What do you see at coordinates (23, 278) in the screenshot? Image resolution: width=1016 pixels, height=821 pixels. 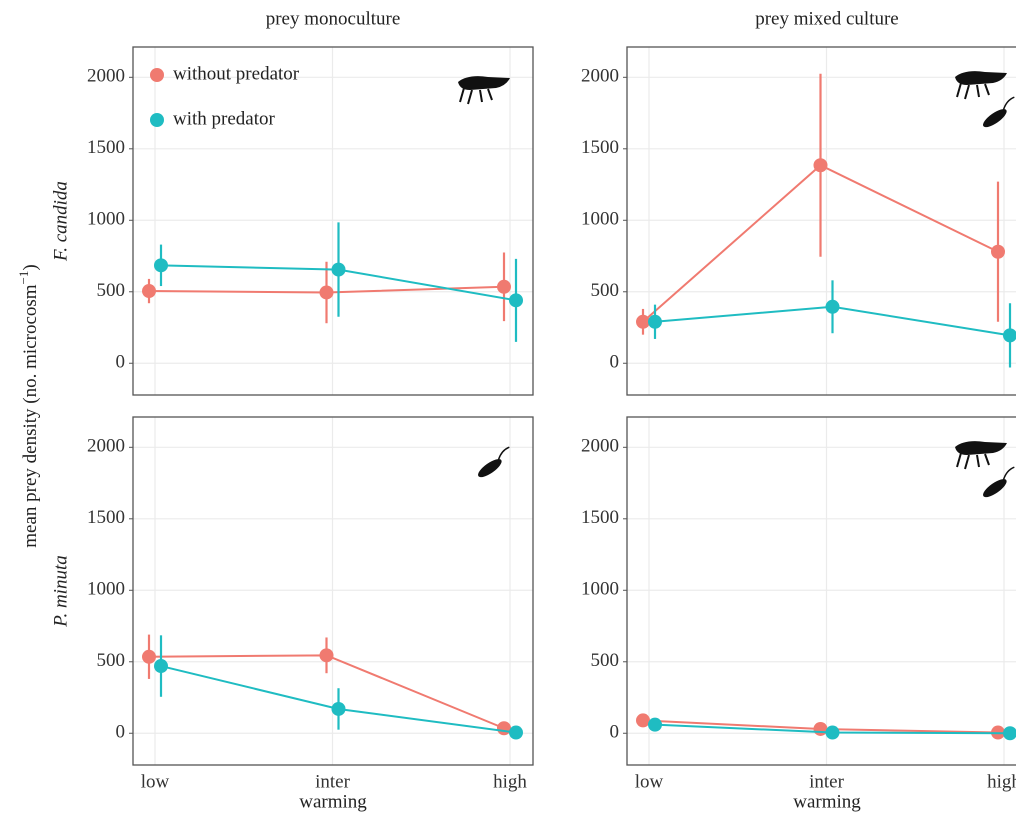 I see `y-axis-label-sup: −1` at bounding box center [23, 278].